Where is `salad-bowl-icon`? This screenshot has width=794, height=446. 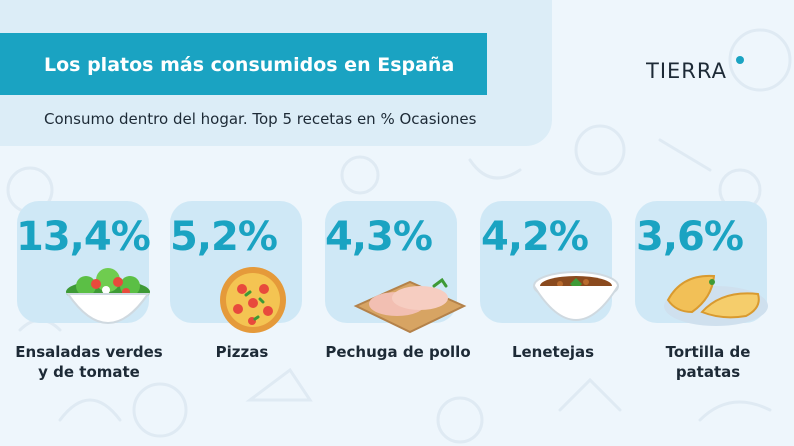 salad-bowl-icon is located at coordinates (108, 296).